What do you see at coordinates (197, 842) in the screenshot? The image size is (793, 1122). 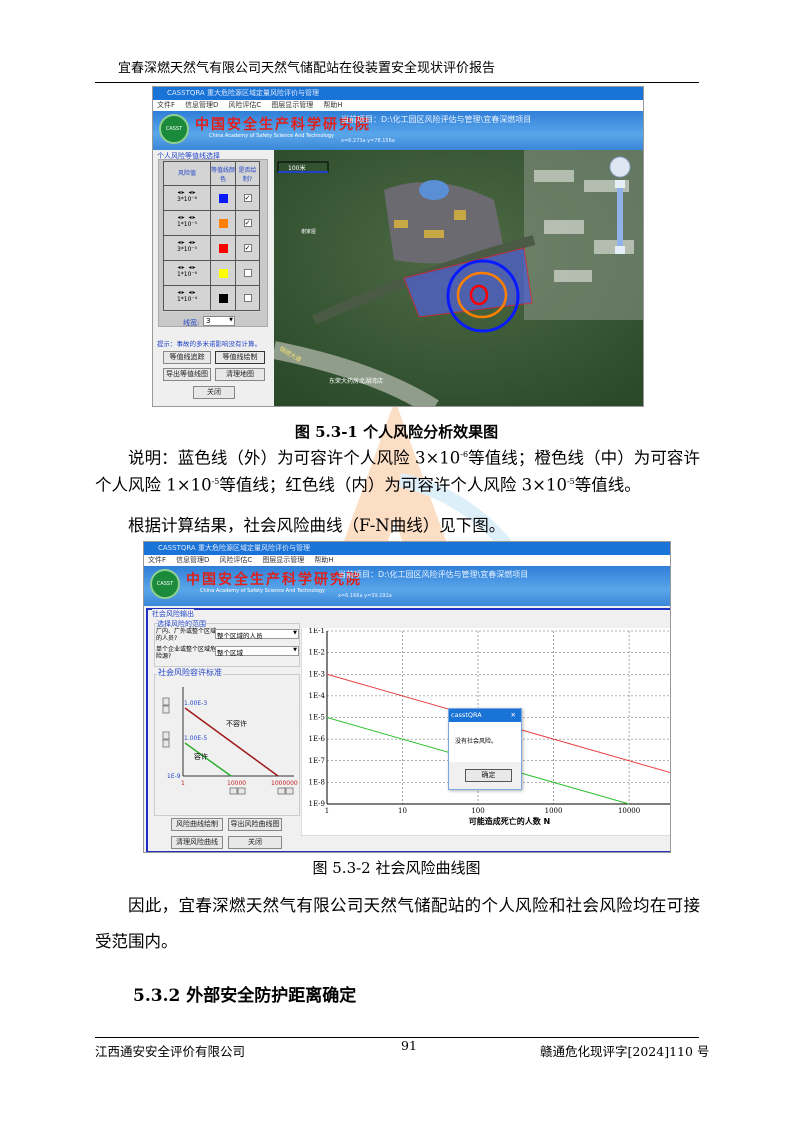 I see `clear-curve-button: 清理风险曲线` at bounding box center [197, 842].